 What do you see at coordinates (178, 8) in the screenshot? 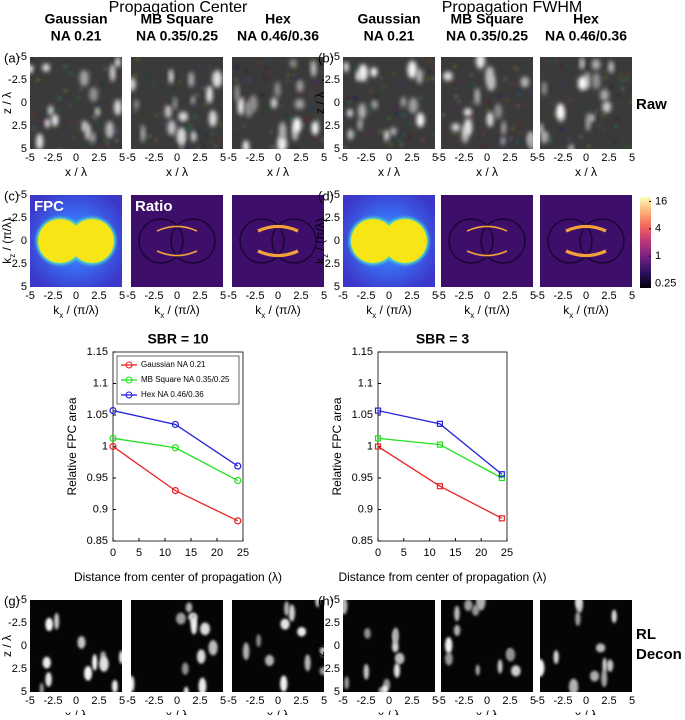
I see `header-left: Propagation Center` at bounding box center [178, 8].